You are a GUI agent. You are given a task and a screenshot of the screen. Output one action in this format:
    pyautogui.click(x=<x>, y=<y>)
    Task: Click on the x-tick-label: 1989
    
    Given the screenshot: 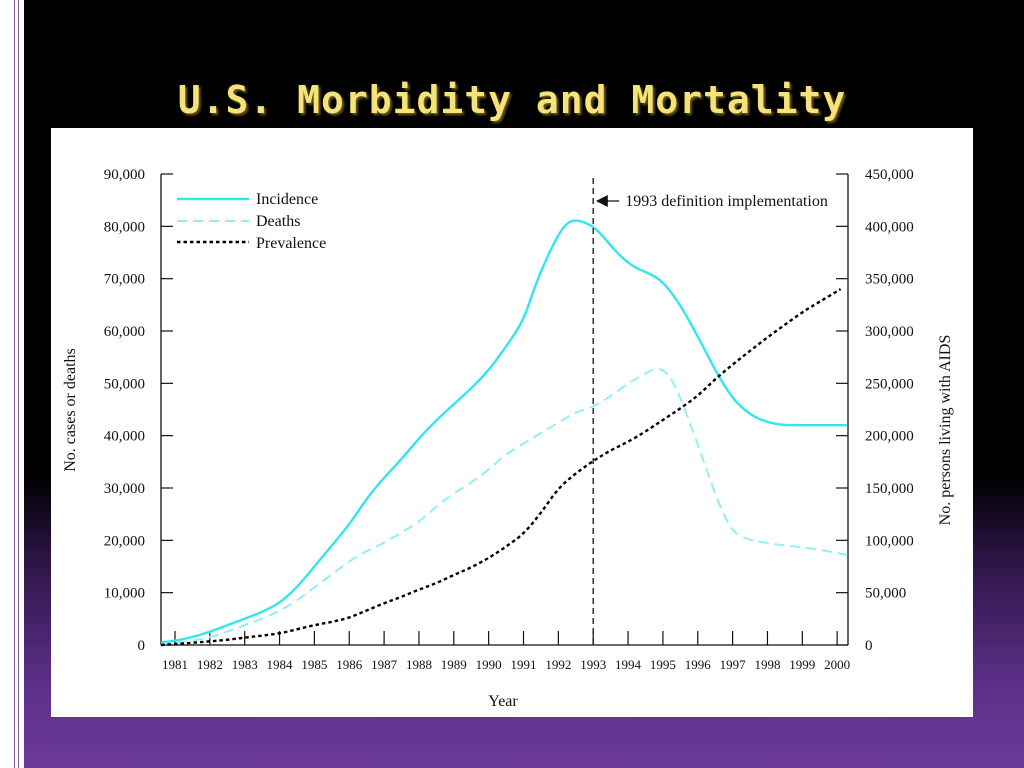 What is the action you would take?
    pyautogui.click(x=454, y=664)
    